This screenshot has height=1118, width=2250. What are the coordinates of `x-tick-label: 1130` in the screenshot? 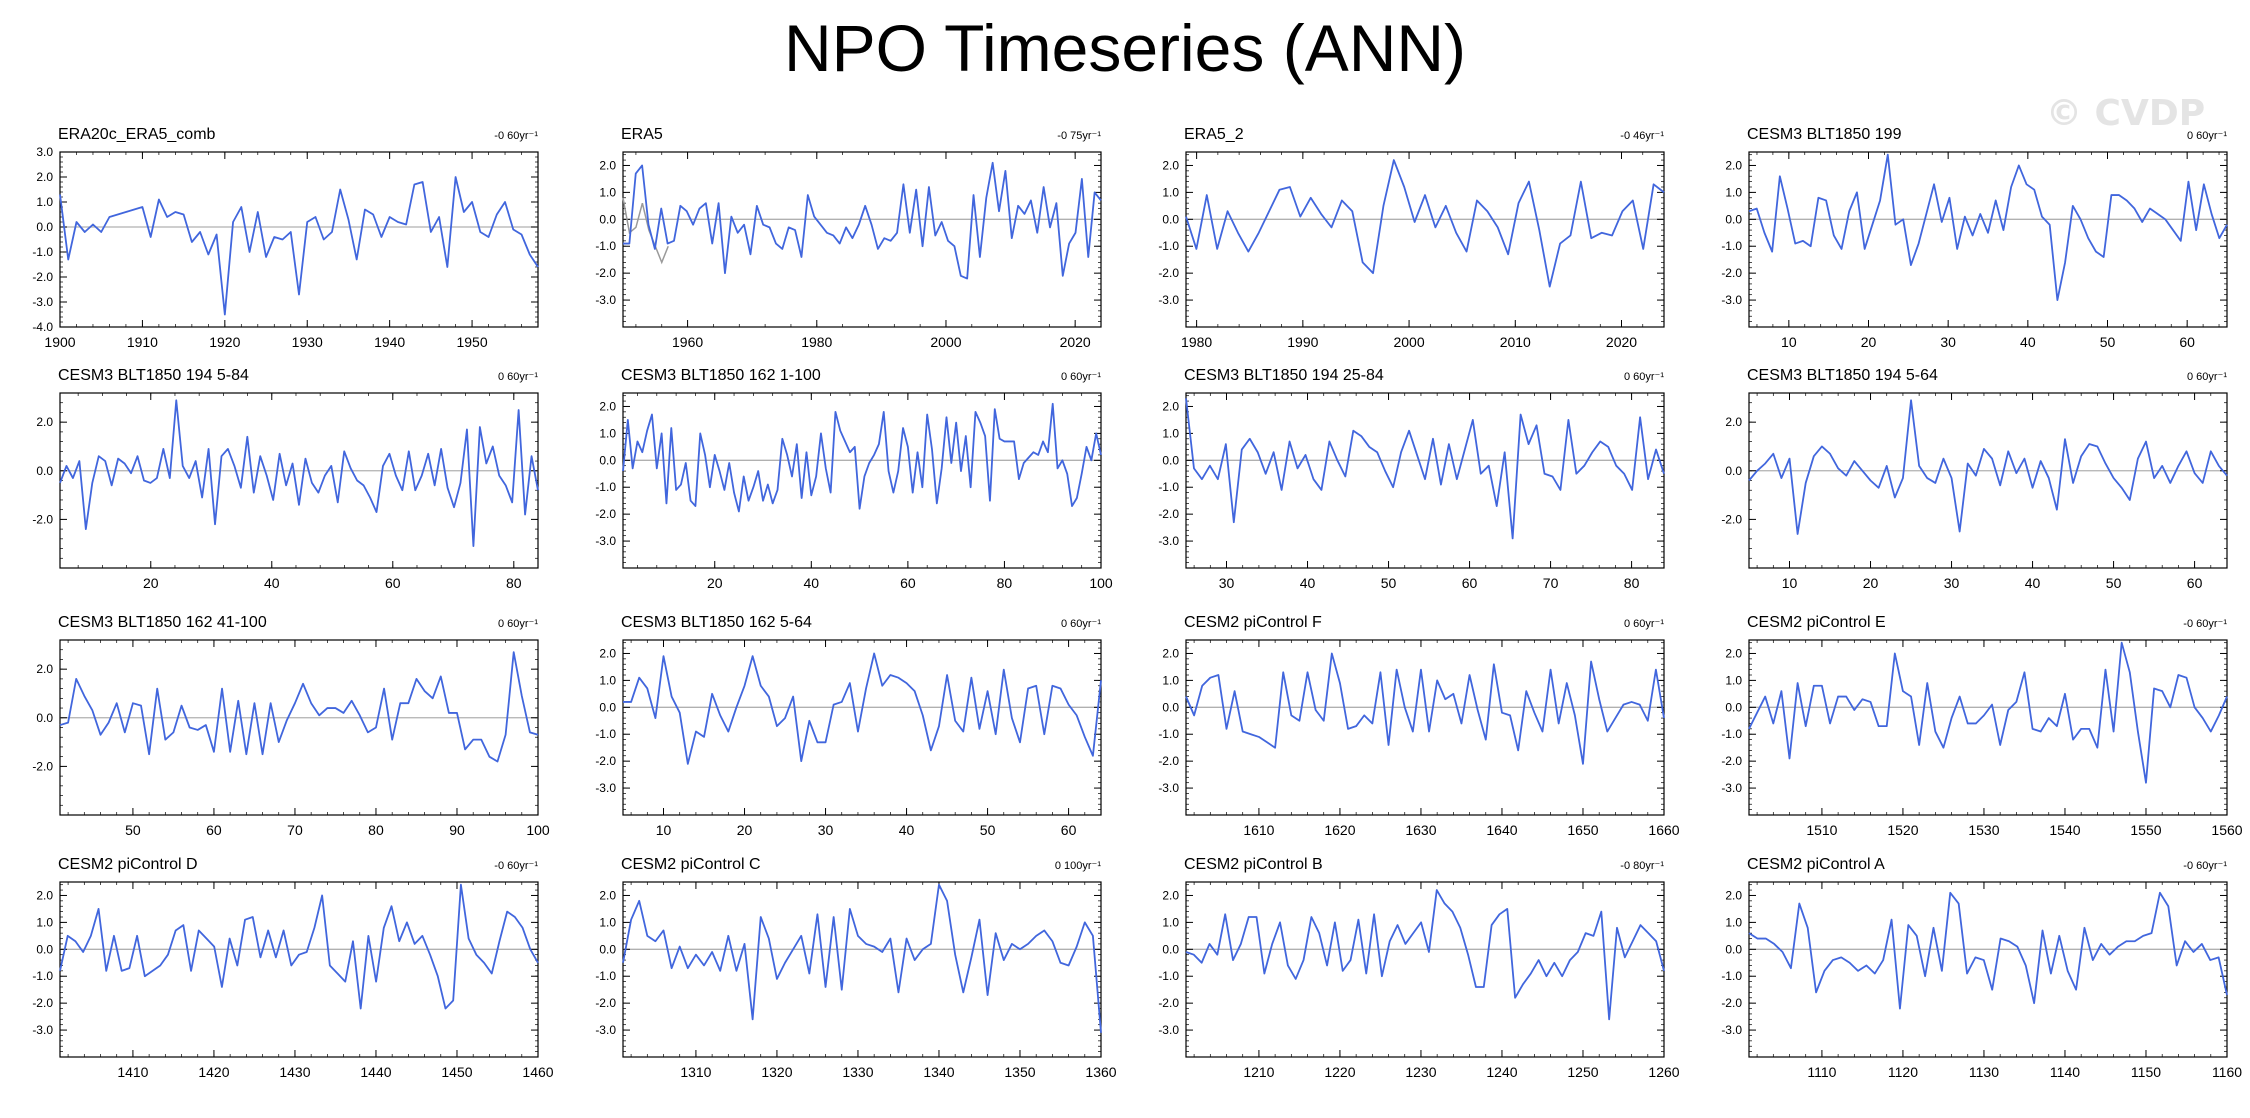 It's located at (1984, 1072).